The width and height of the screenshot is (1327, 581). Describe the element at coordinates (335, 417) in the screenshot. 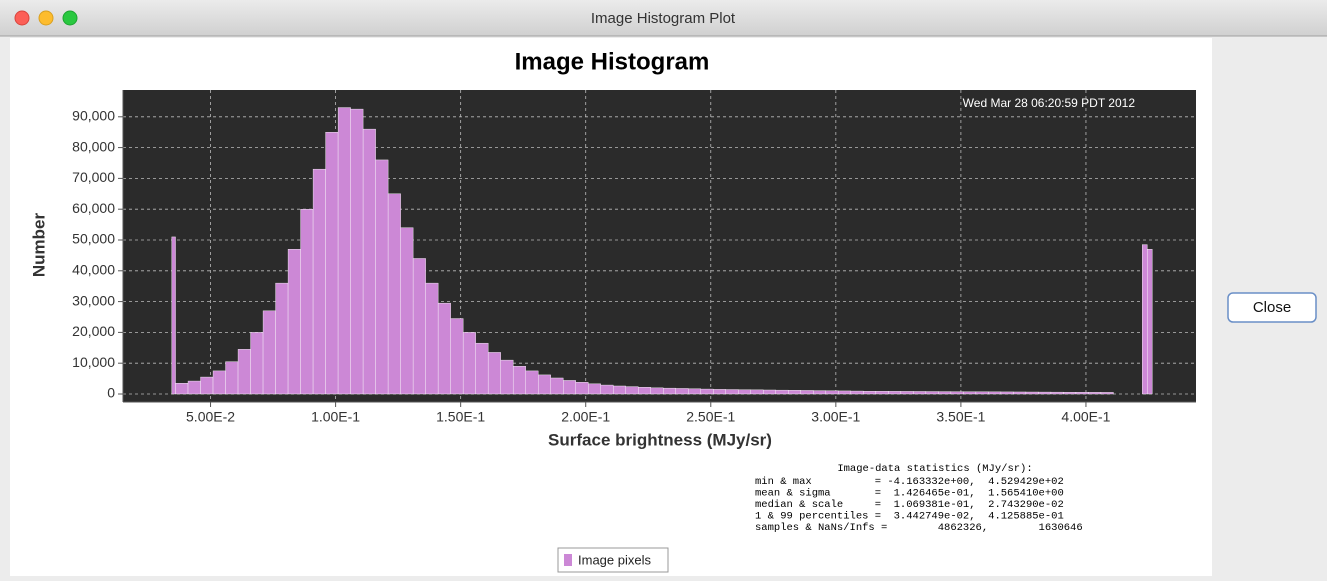

I see `x-tick-label: 1.00E-1` at that location.